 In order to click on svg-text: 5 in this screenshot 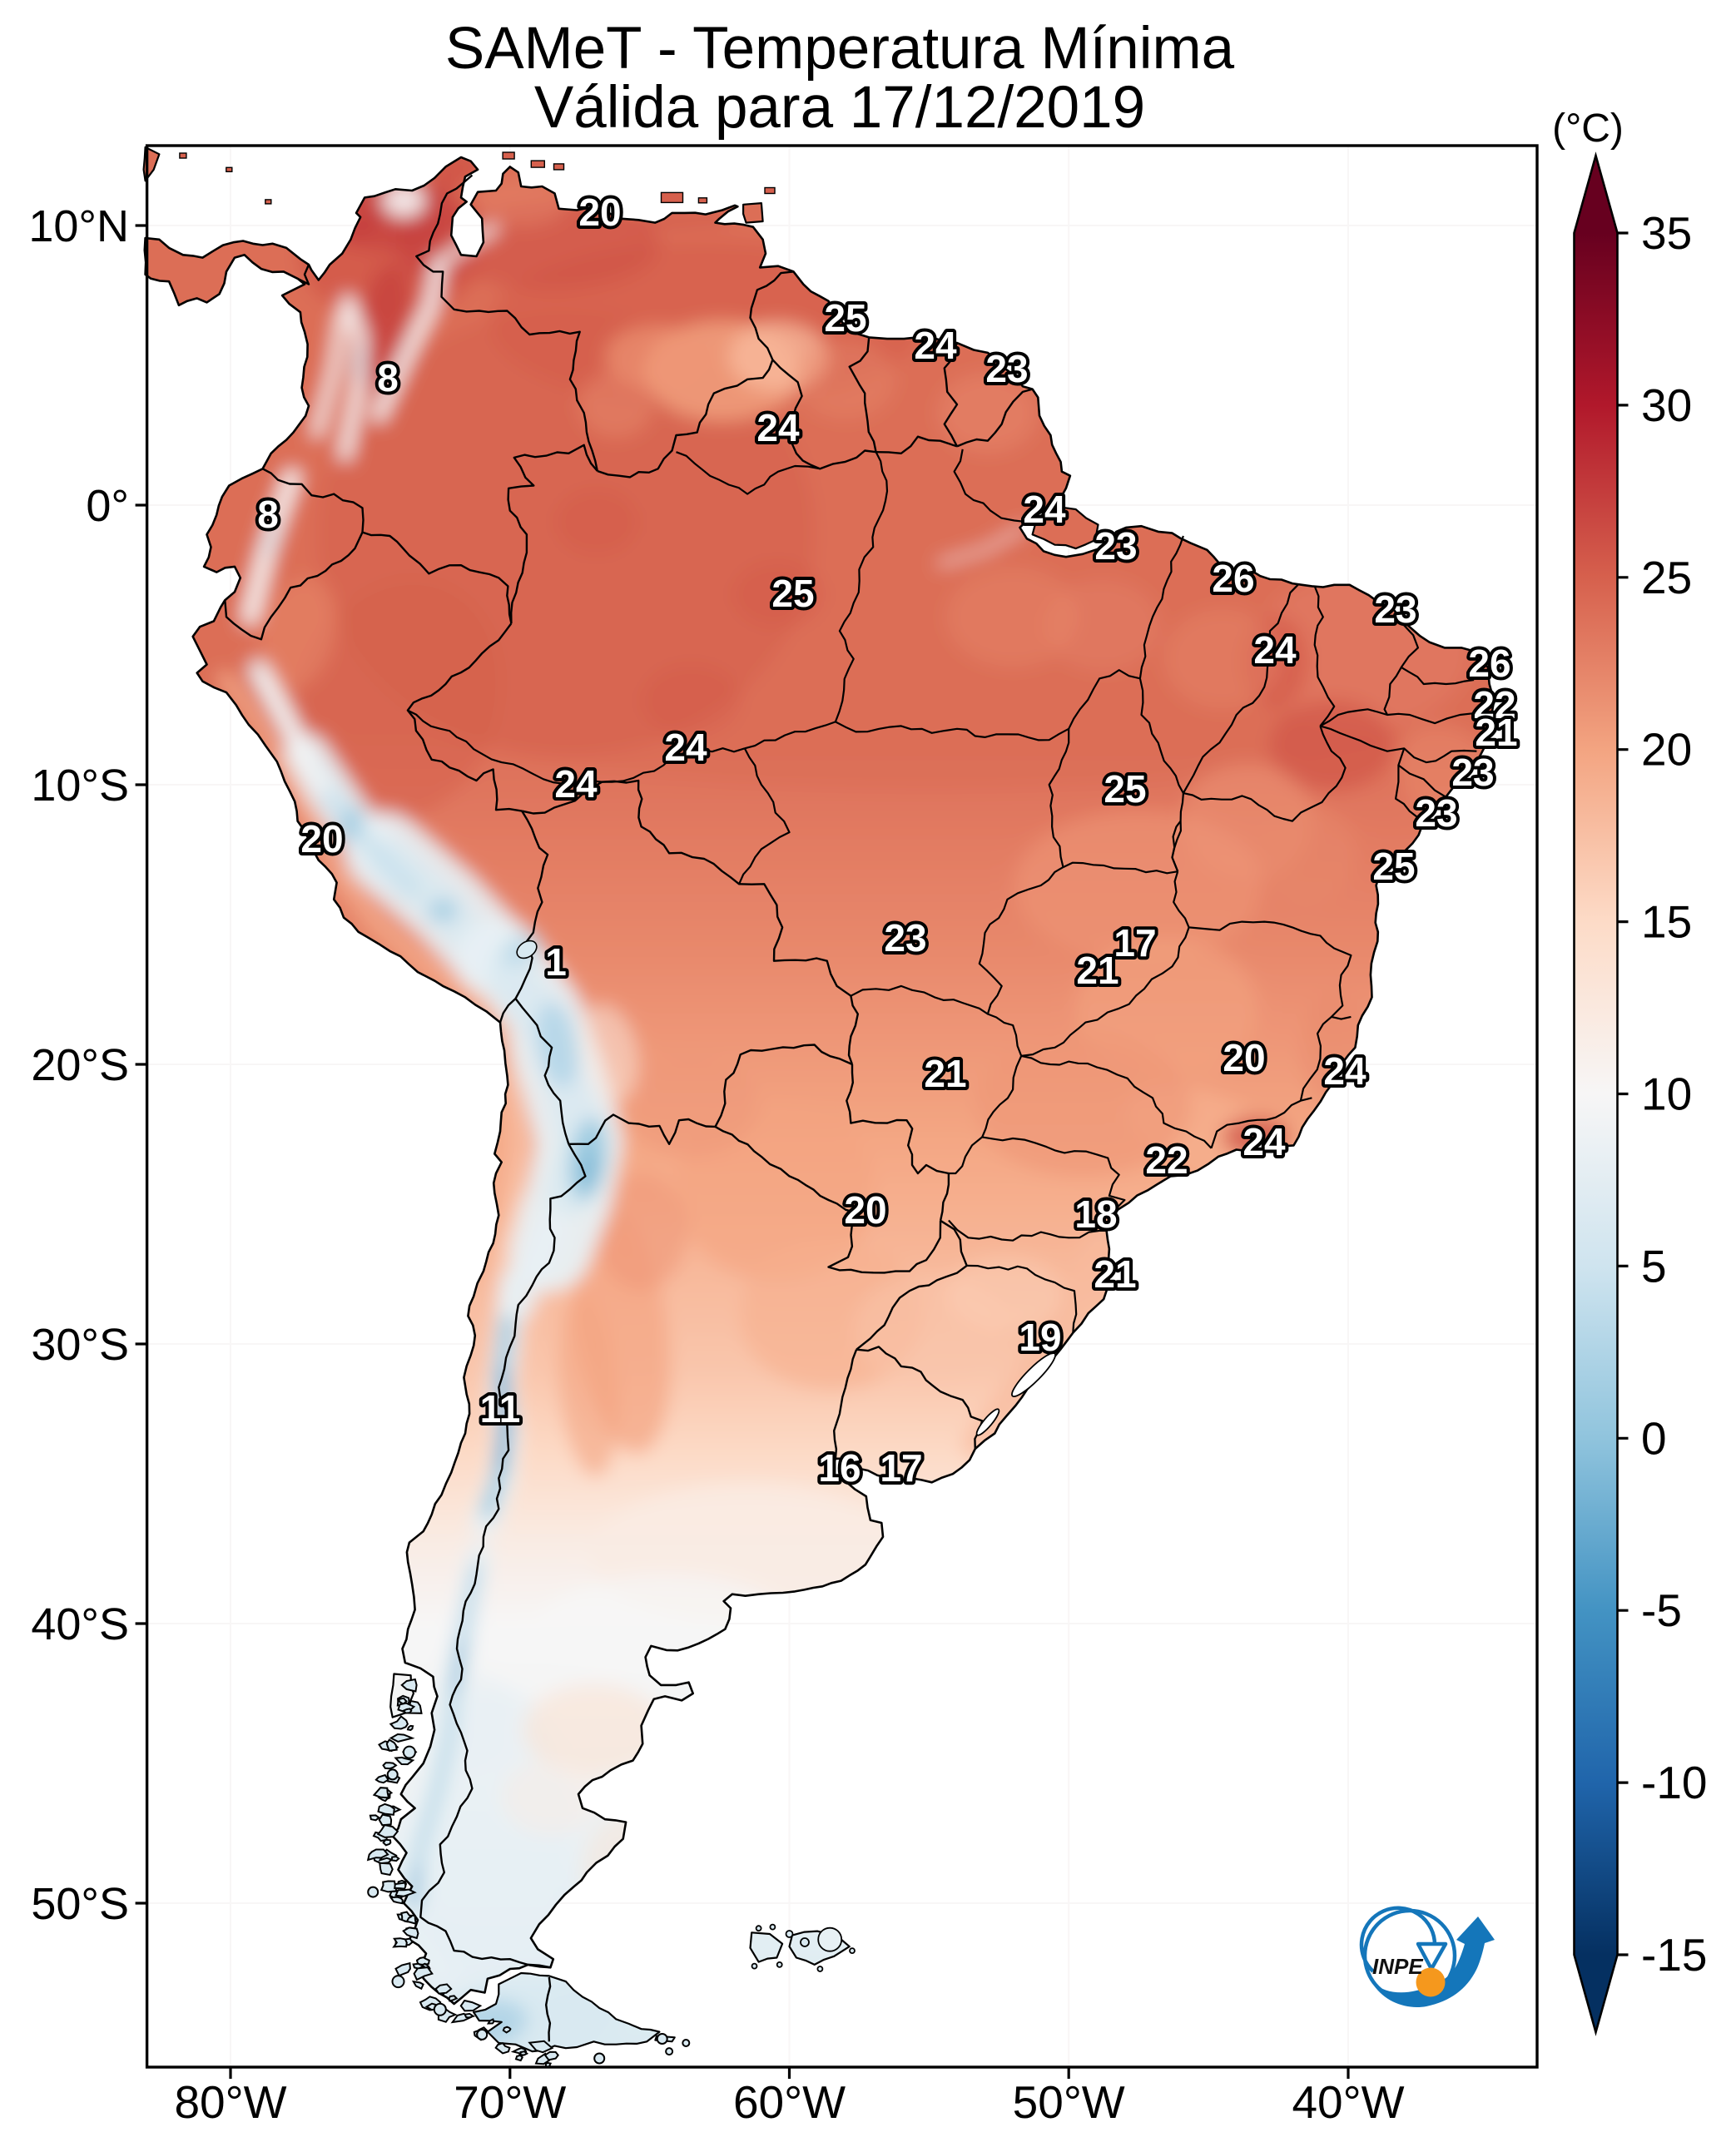, I will do `click(1654, 1266)`.